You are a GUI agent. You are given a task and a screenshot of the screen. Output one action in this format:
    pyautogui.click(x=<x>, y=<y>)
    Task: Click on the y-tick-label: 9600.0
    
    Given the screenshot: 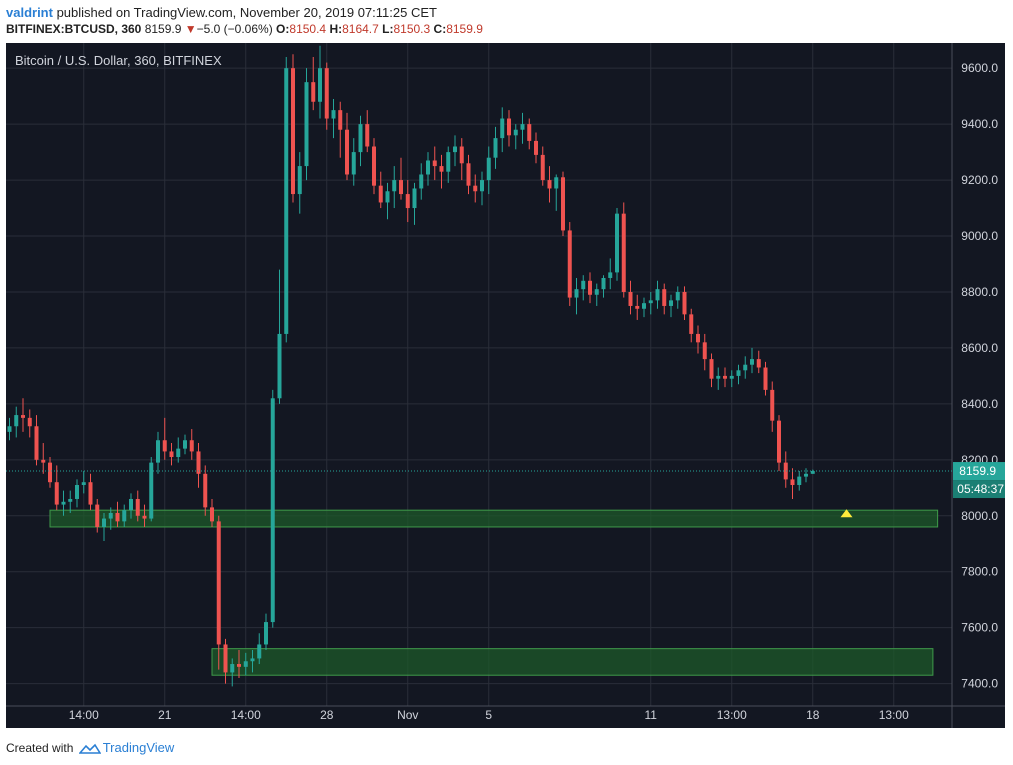 What is the action you would take?
    pyautogui.click(x=979, y=68)
    